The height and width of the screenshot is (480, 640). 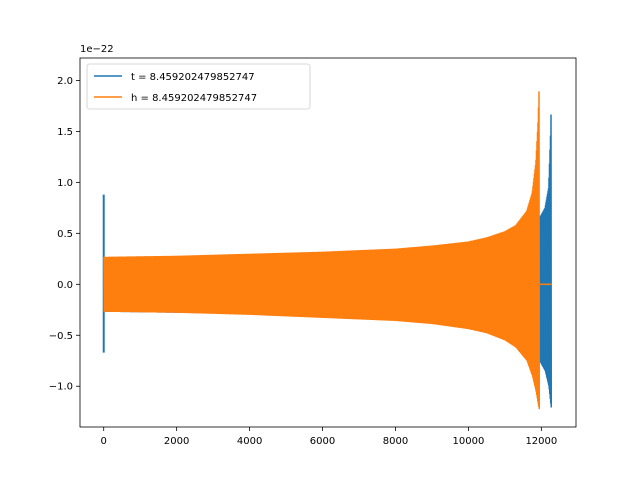 I want to click on x-tick-label: 10000, so click(x=469, y=441).